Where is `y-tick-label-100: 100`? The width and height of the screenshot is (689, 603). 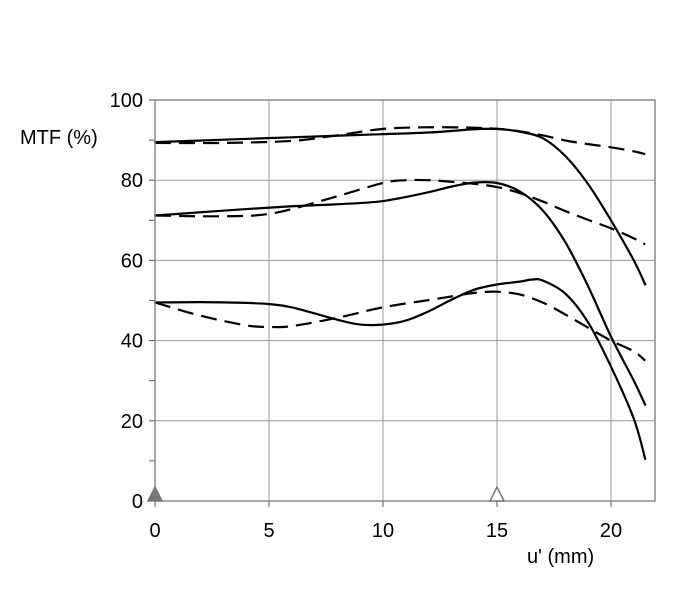
y-tick-label-100: 100 is located at coordinates (126, 101).